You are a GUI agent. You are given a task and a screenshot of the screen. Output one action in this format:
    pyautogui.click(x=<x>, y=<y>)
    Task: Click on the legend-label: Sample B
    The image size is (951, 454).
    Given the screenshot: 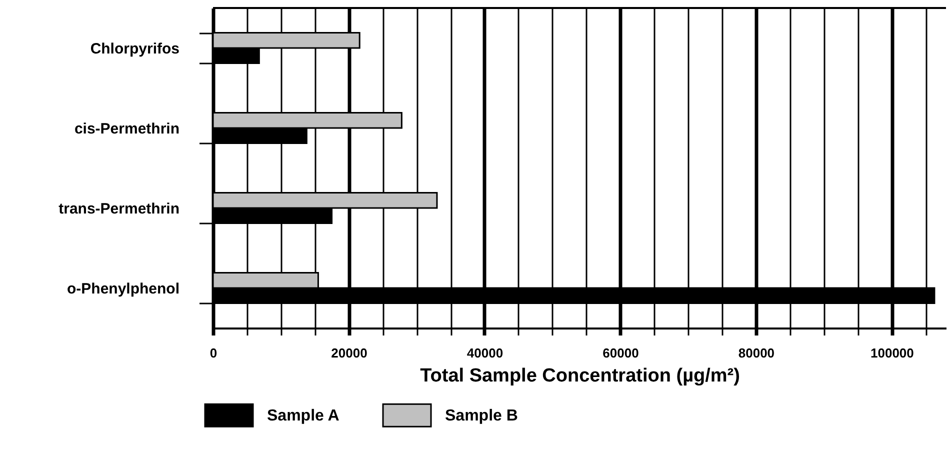 What is the action you would take?
    pyautogui.click(x=481, y=415)
    